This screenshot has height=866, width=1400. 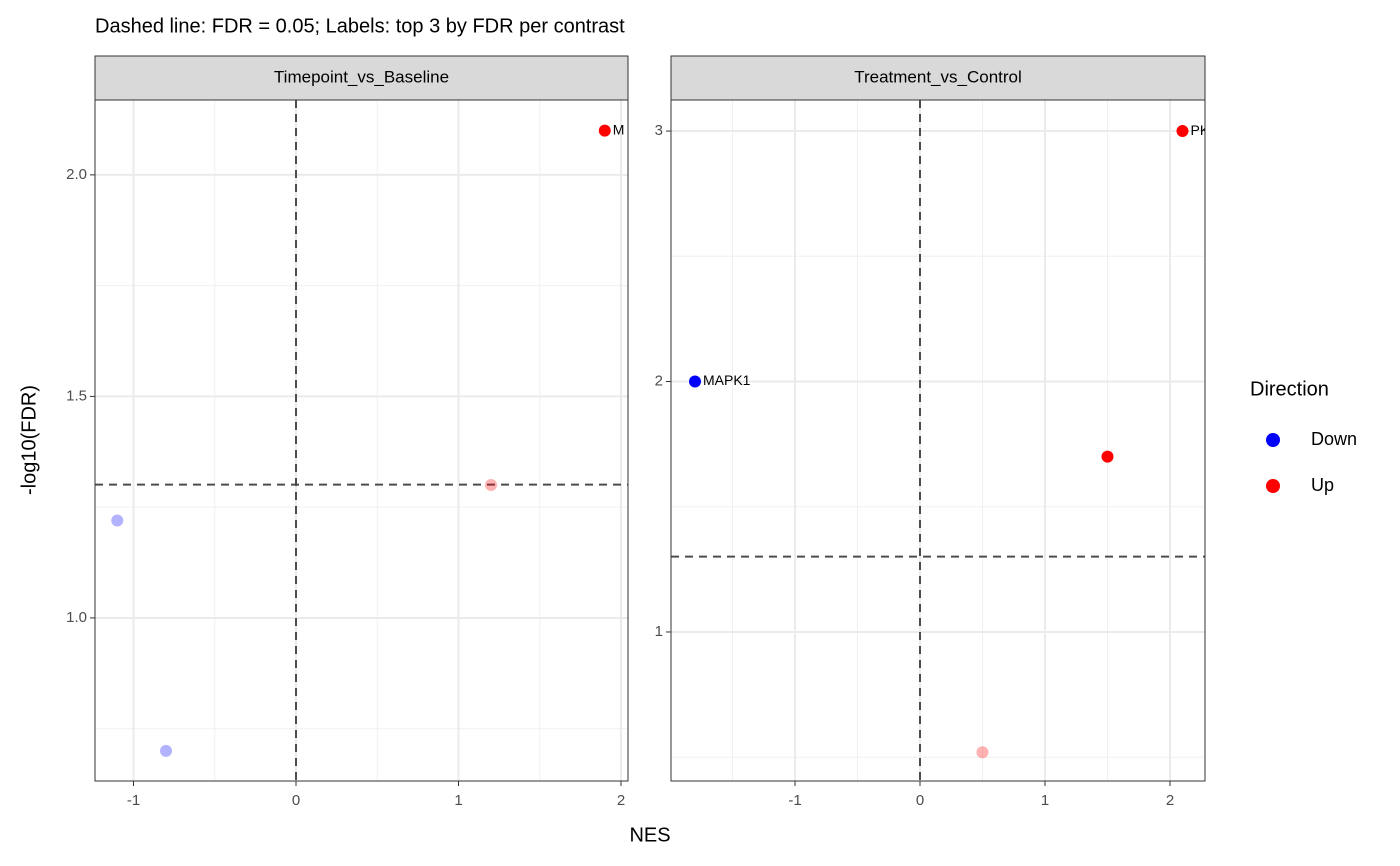 I want to click on legend-title: Direction, so click(x=1289, y=389).